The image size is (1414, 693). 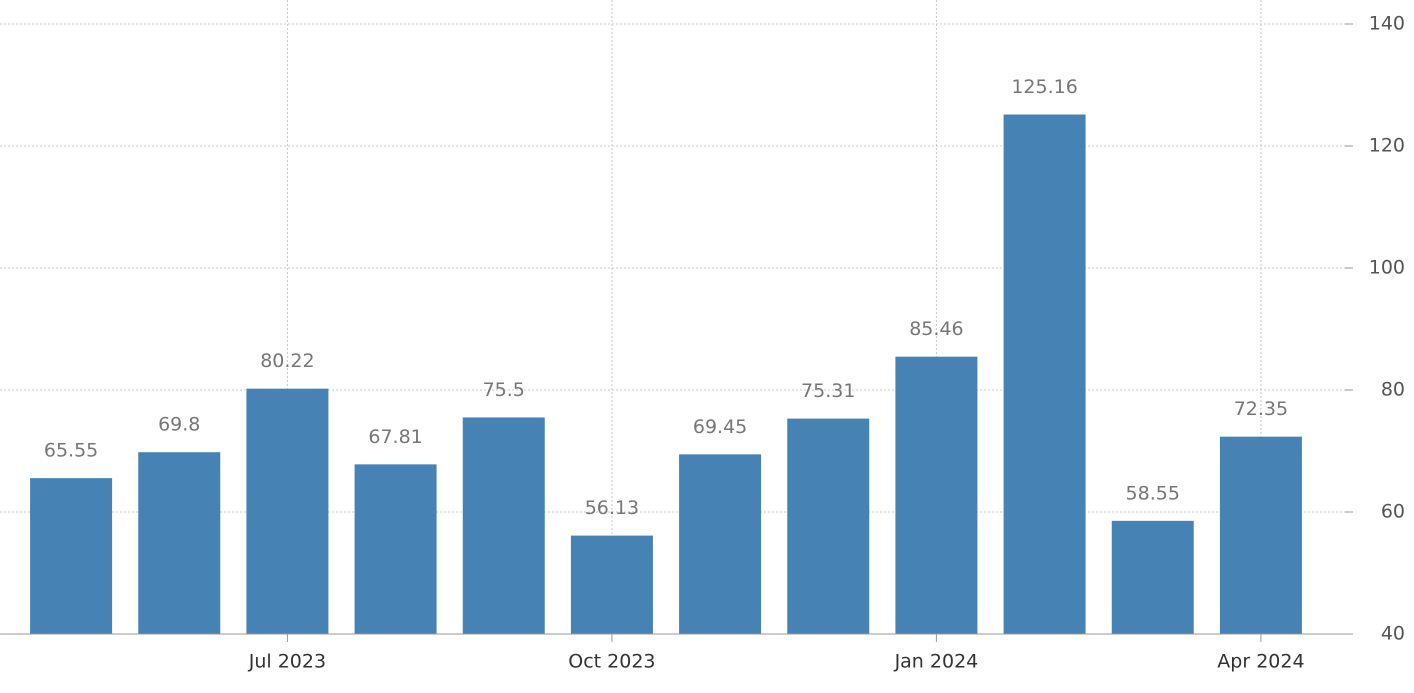 I want to click on y-tick-label: 60, so click(x=1393, y=512).